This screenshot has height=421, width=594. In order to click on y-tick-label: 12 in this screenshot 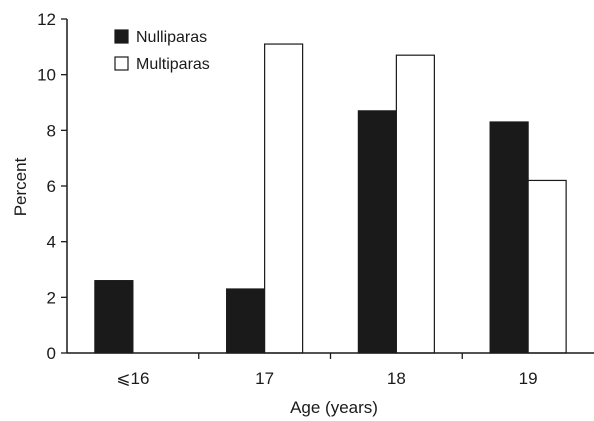, I will do `click(46, 19)`.